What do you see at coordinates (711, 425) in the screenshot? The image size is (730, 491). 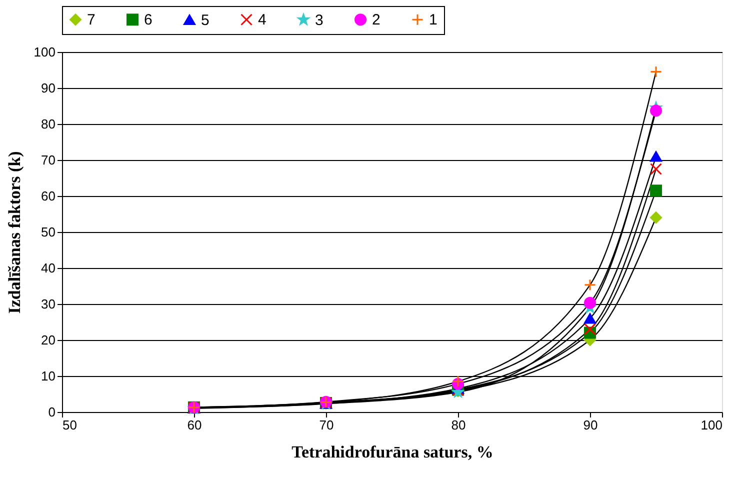 I see `x-tick-label: 100` at bounding box center [711, 425].